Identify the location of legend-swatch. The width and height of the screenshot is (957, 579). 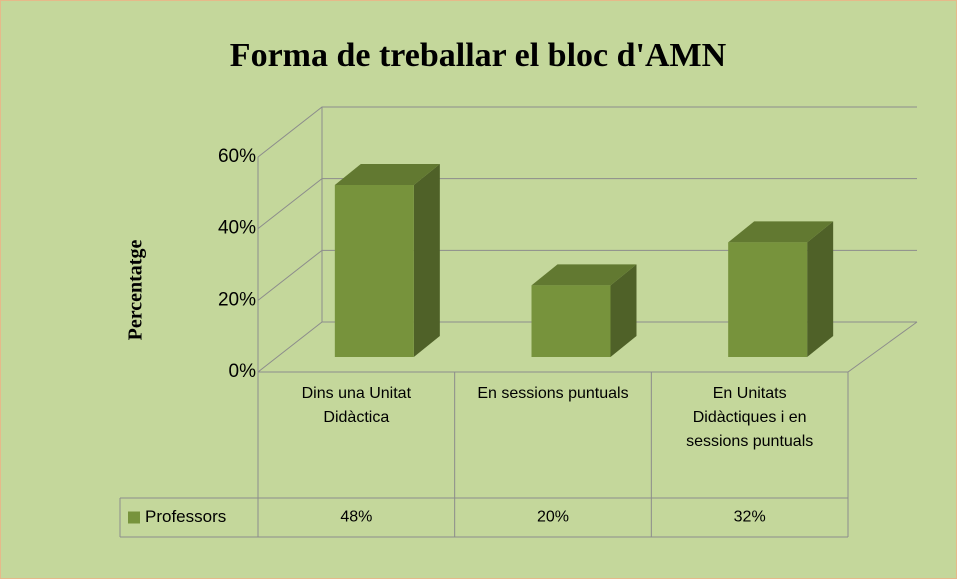
(134, 517).